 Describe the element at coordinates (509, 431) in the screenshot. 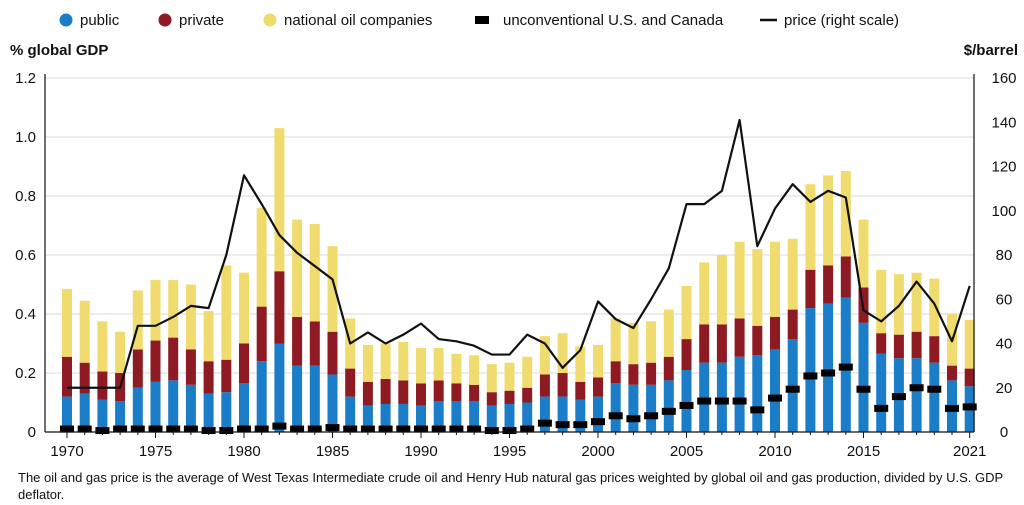

I see `unconventional-marker-1995` at that location.